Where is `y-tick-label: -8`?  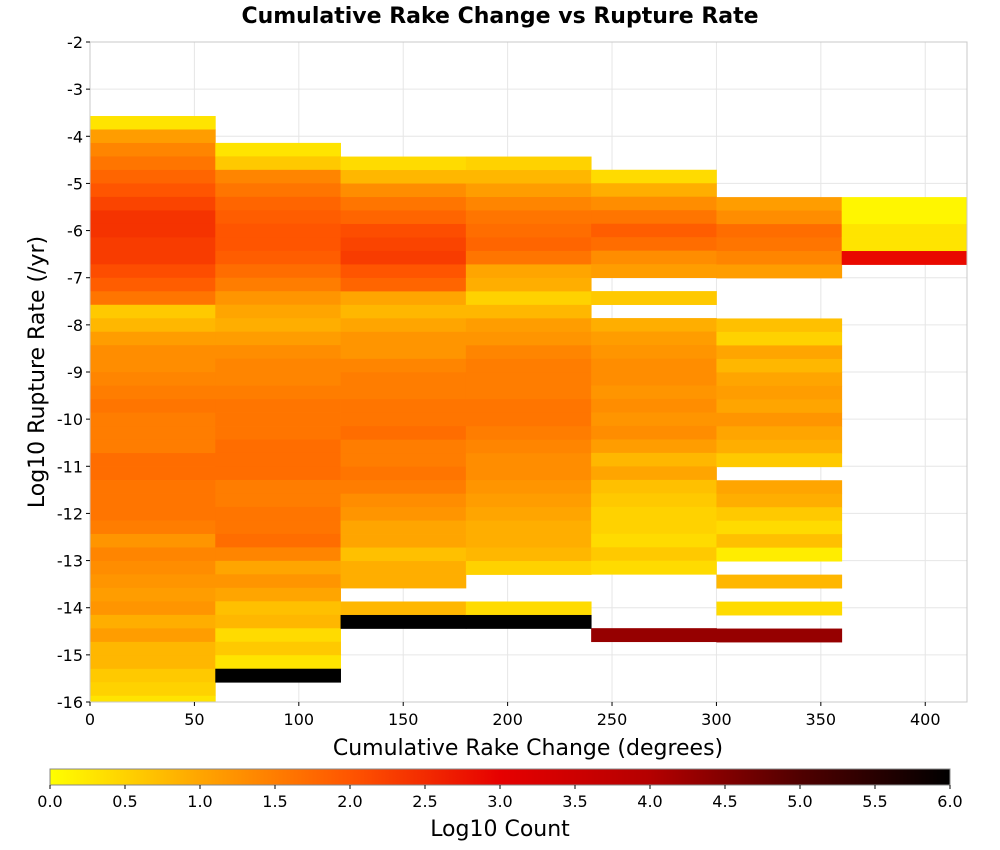
y-tick-label: -8 is located at coordinates (75, 325).